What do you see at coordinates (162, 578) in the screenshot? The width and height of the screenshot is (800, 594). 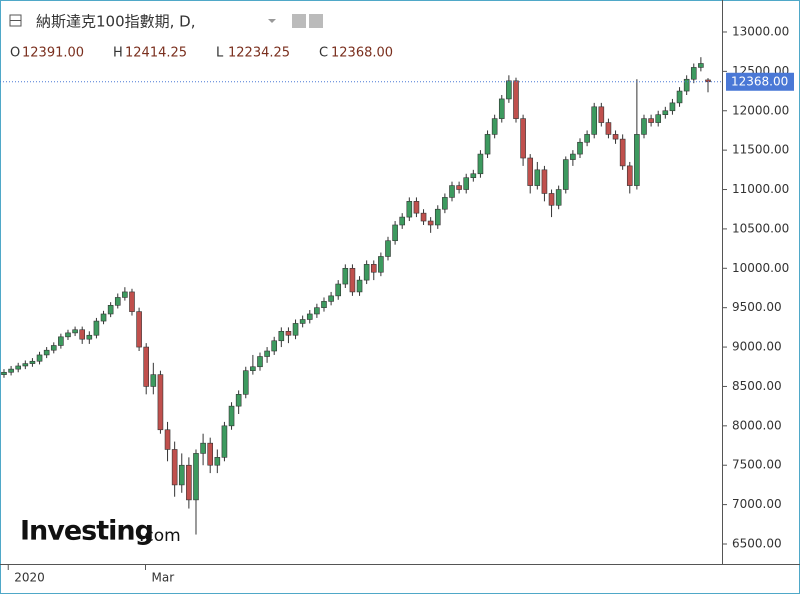 I see `x-tick-label: Mar` at bounding box center [162, 578].